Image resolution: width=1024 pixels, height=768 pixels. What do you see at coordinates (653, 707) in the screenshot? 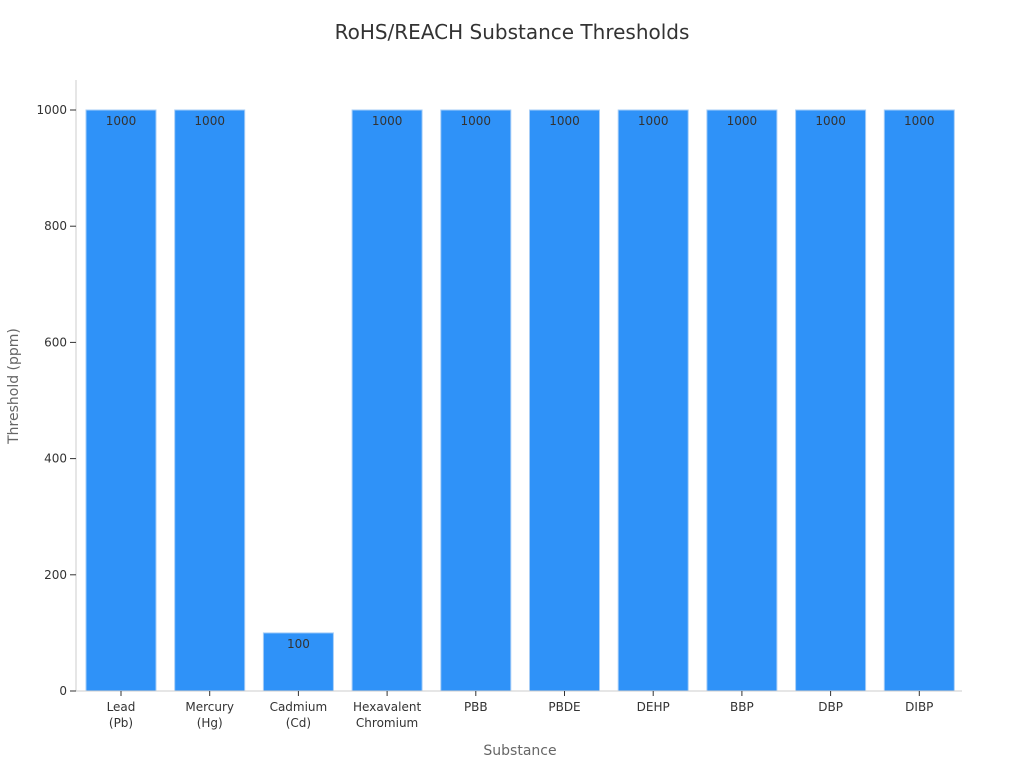
I see `x-tick-label: DEHP` at bounding box center [653, 707].